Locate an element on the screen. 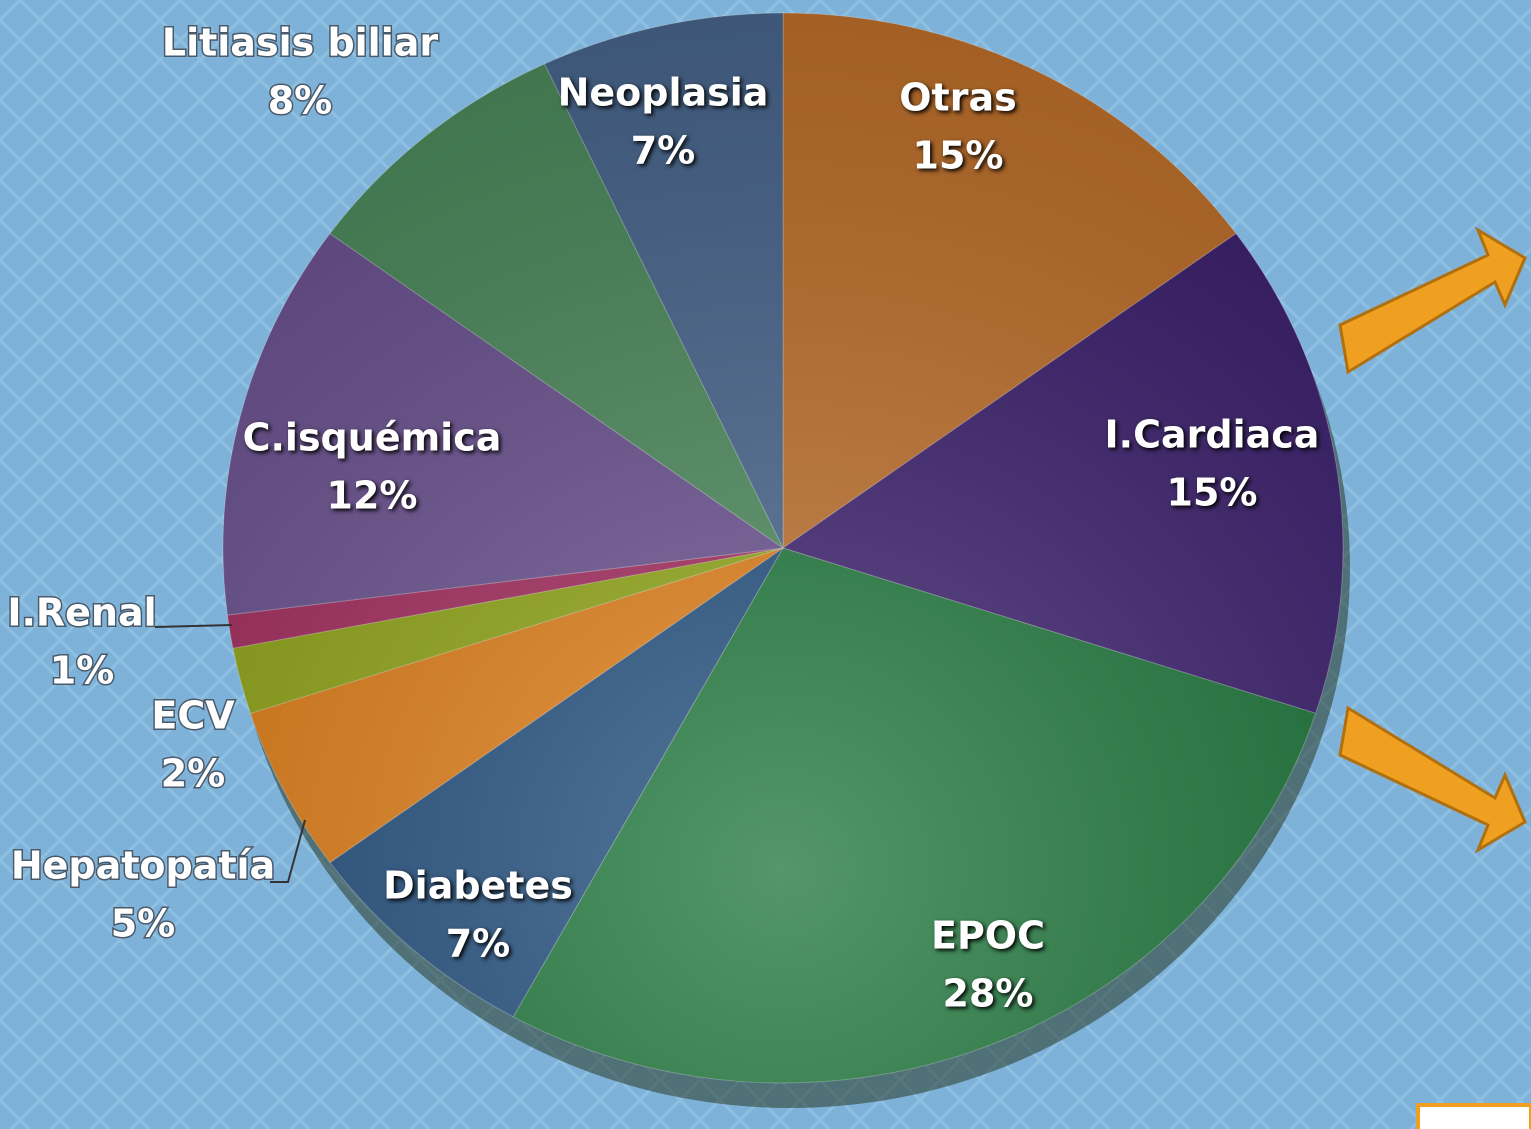 This screenshot has width=1531, height=1129. value-label: 12% is located at coordinates (372, 496).